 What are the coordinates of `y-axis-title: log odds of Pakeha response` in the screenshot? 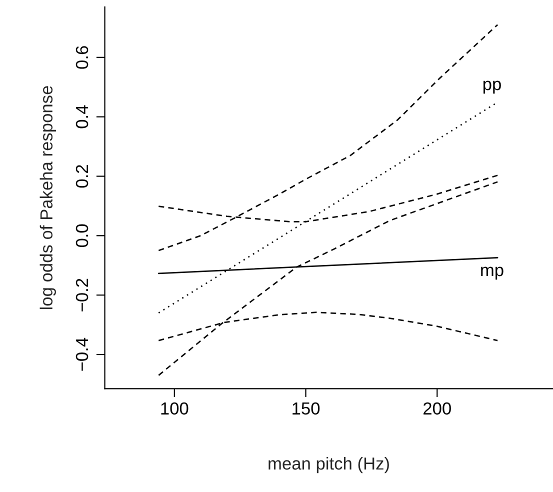 It's located at (48, 198).